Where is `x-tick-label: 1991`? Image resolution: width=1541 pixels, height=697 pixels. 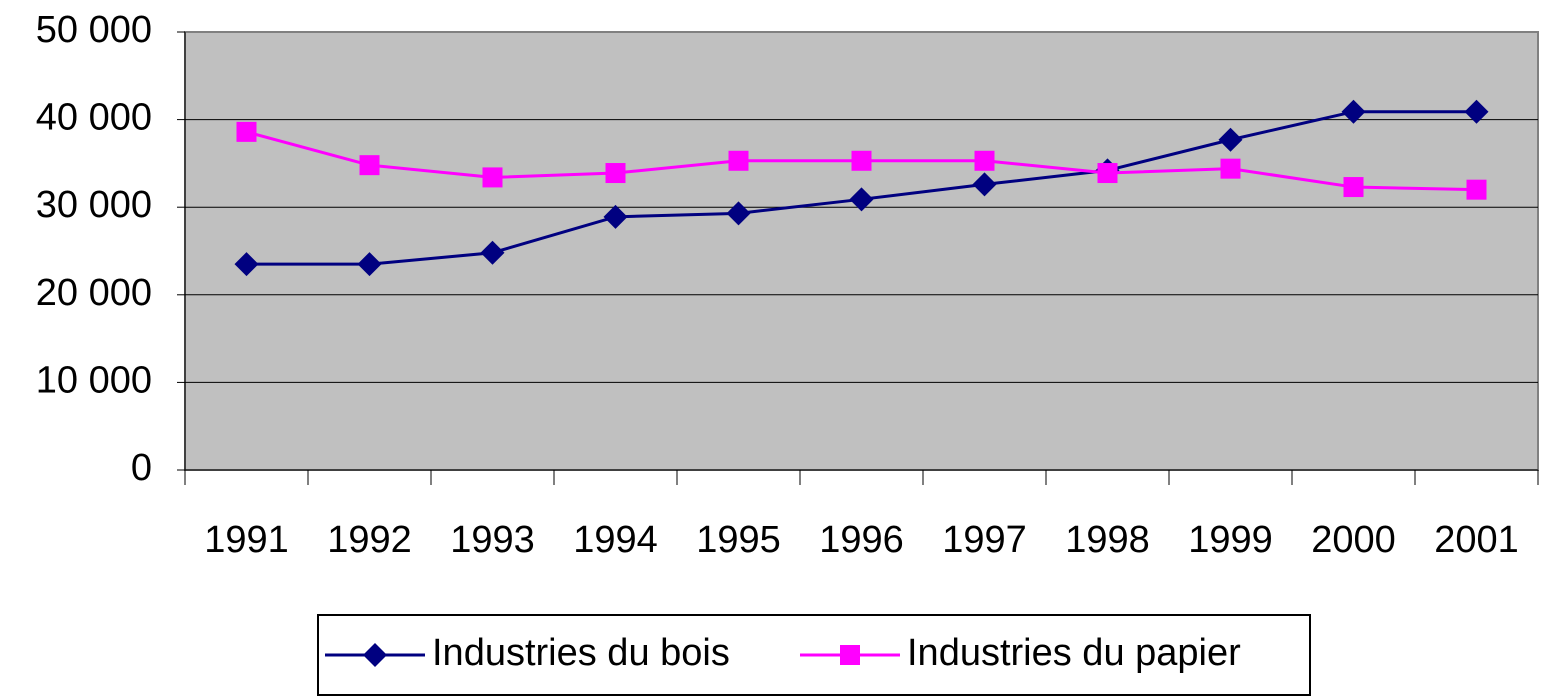 x-tick-label: 1991 is located at coordinates (246, 540).